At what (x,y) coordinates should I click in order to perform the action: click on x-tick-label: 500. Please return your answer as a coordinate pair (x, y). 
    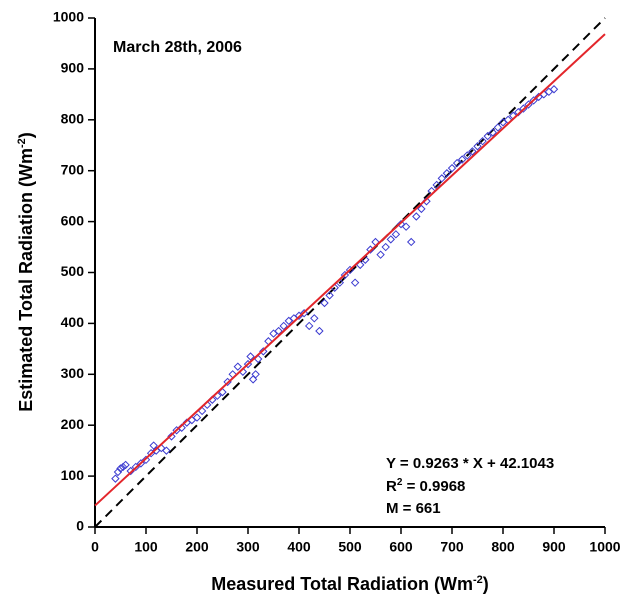
    Looking at the image, I should click on (350, 547).